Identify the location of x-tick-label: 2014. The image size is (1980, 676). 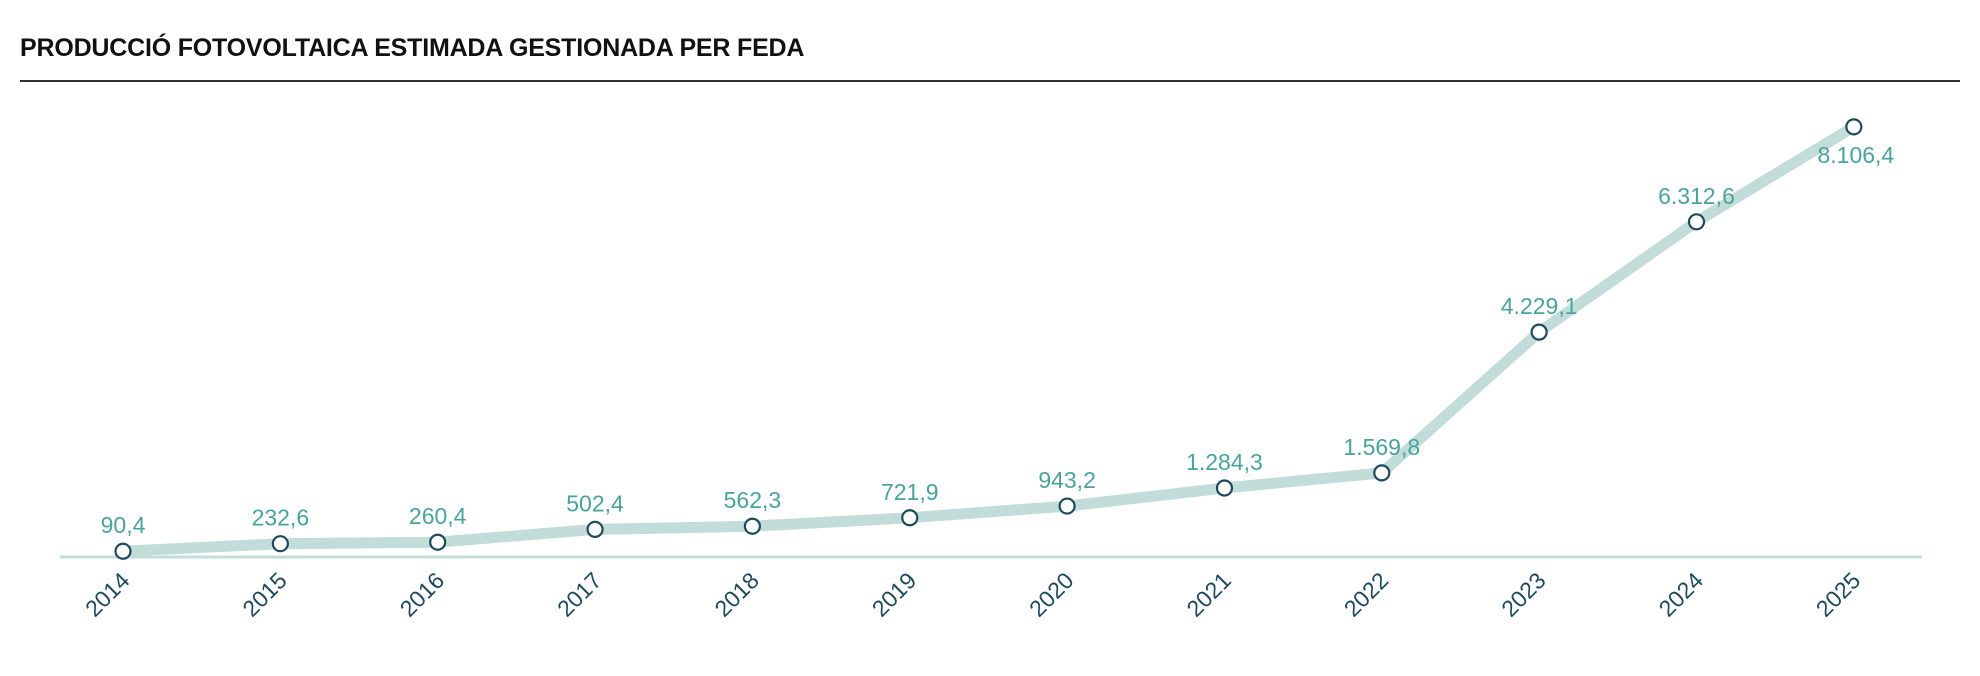
(107, 594).